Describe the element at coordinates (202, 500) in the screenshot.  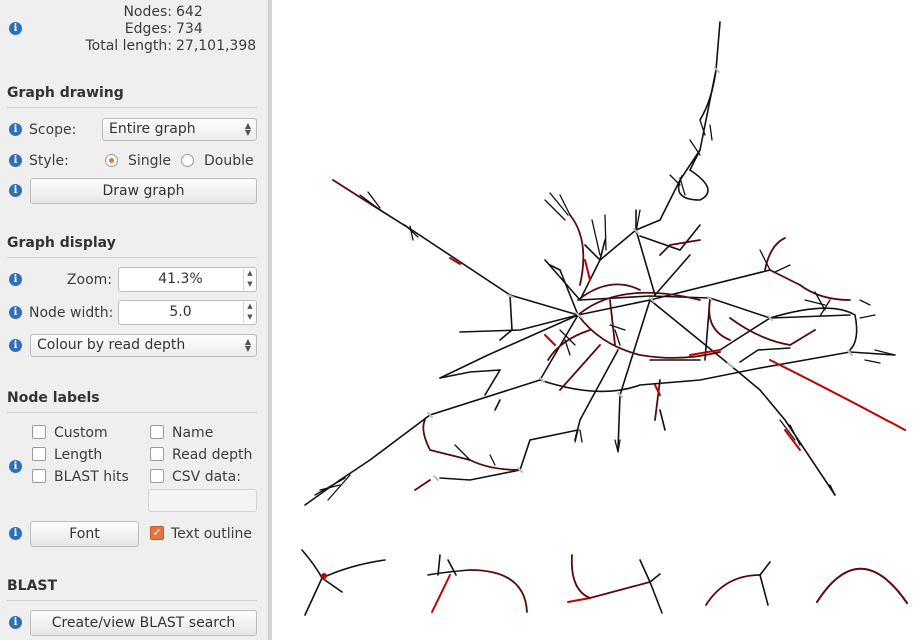
I see `csv-column-select` at that location.